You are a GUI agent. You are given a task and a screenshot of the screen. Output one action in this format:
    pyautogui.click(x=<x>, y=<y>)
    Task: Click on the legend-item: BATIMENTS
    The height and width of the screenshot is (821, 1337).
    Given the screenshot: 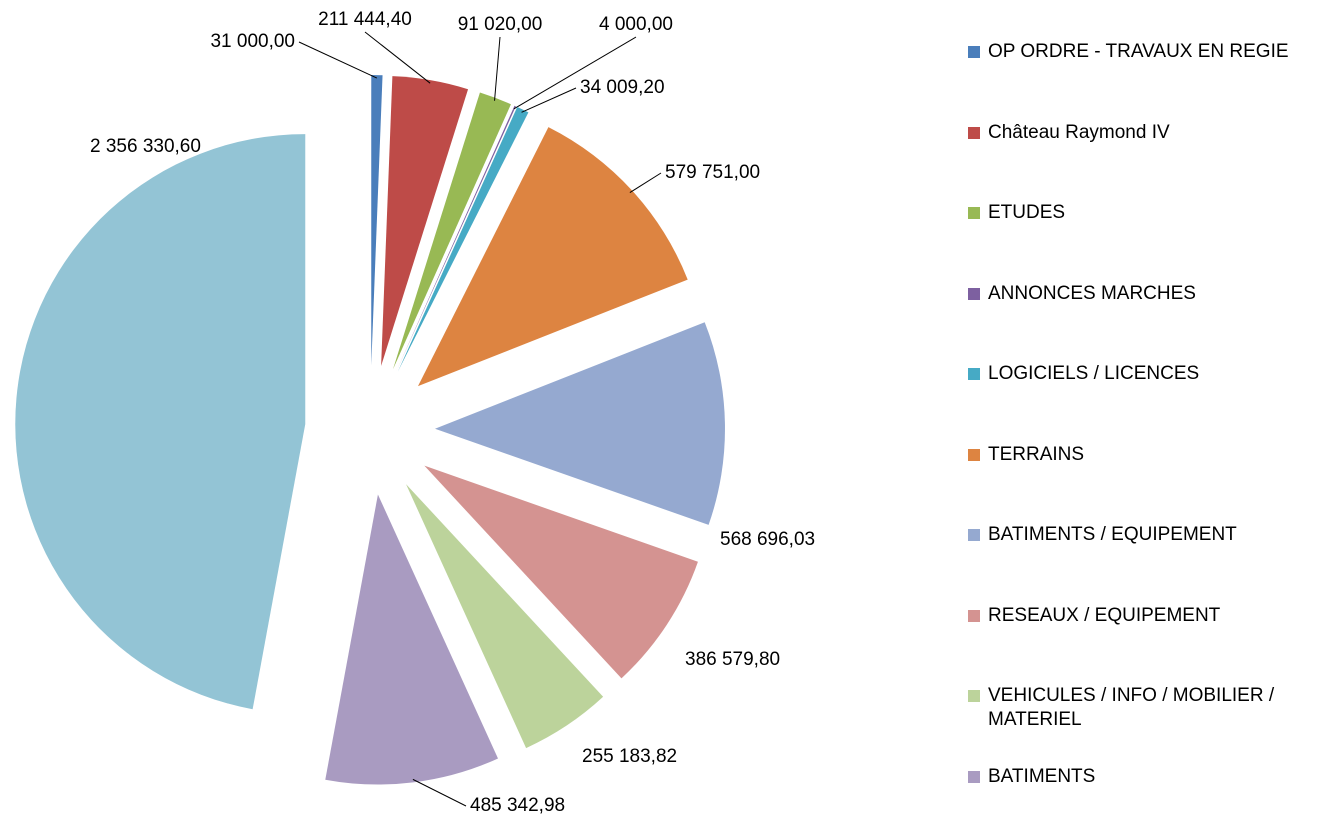 What is the action you would take?
    pyautogui.click(x=1143, y=777)
    